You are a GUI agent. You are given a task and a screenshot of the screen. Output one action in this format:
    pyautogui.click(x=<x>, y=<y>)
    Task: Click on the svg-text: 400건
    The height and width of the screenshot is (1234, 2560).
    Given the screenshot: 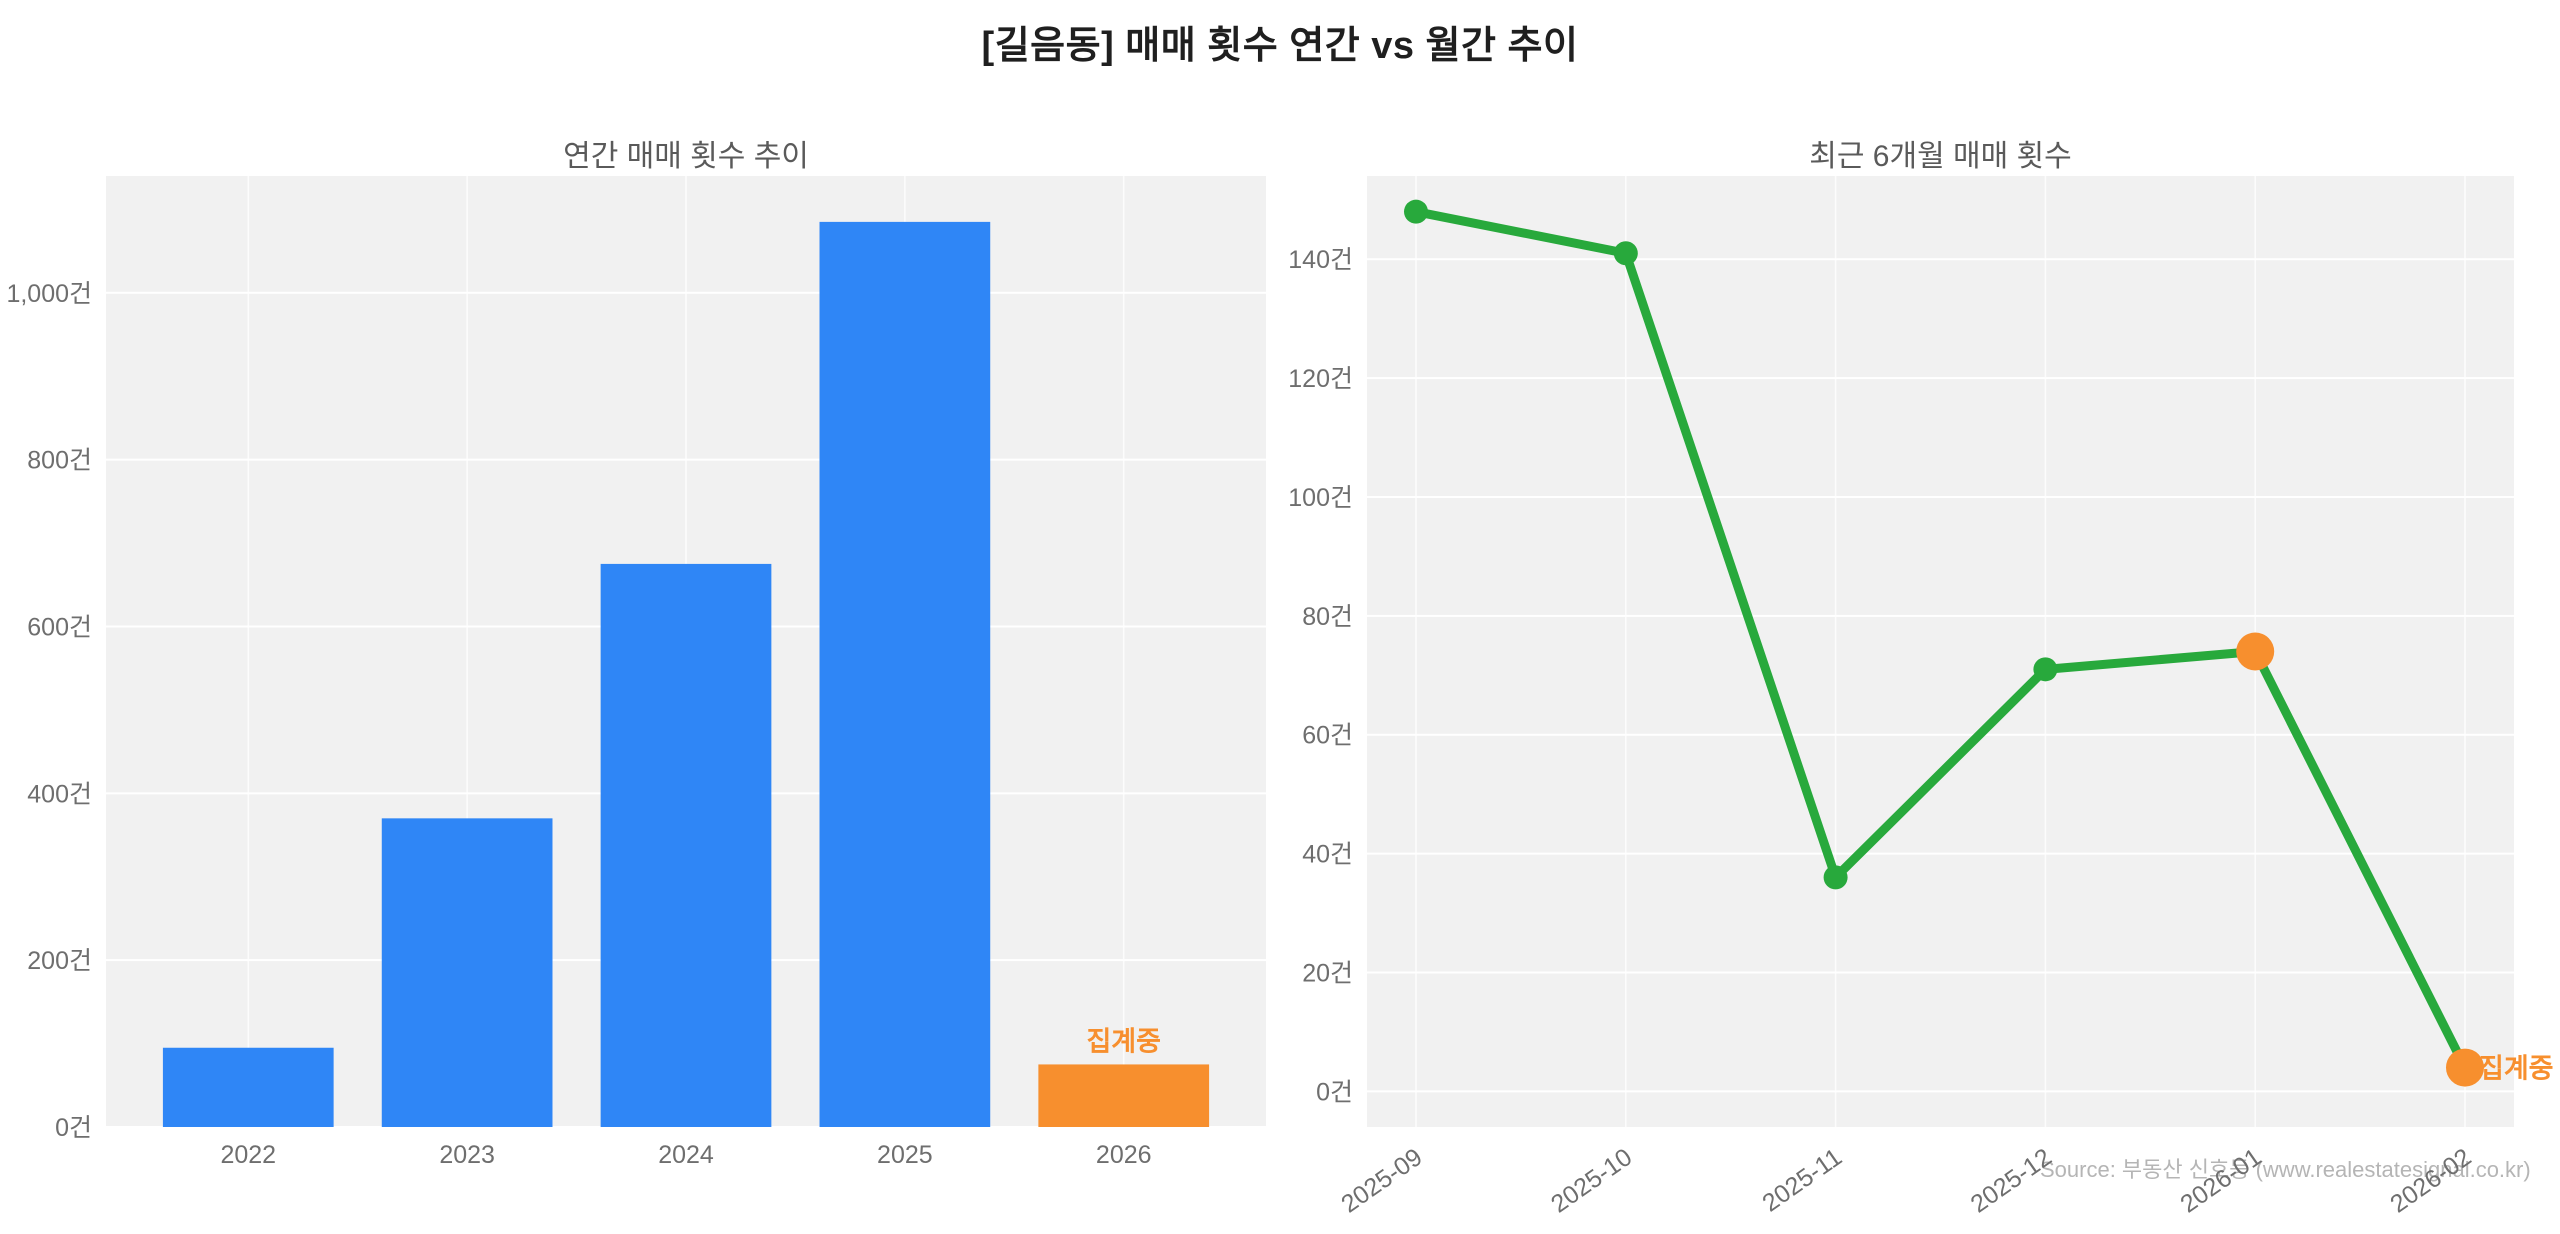 What is the action you would take?
    pyautogui.click(x=59, y=794)
    